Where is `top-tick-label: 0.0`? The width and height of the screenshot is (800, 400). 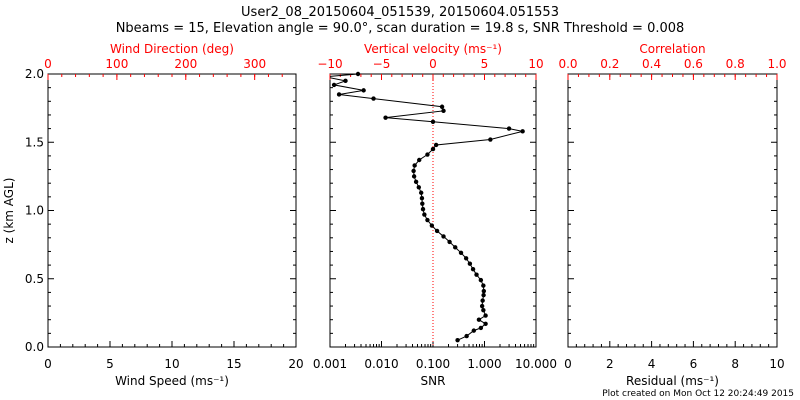
top-tick-label: 0.0 is located at coordinates (567, 64).